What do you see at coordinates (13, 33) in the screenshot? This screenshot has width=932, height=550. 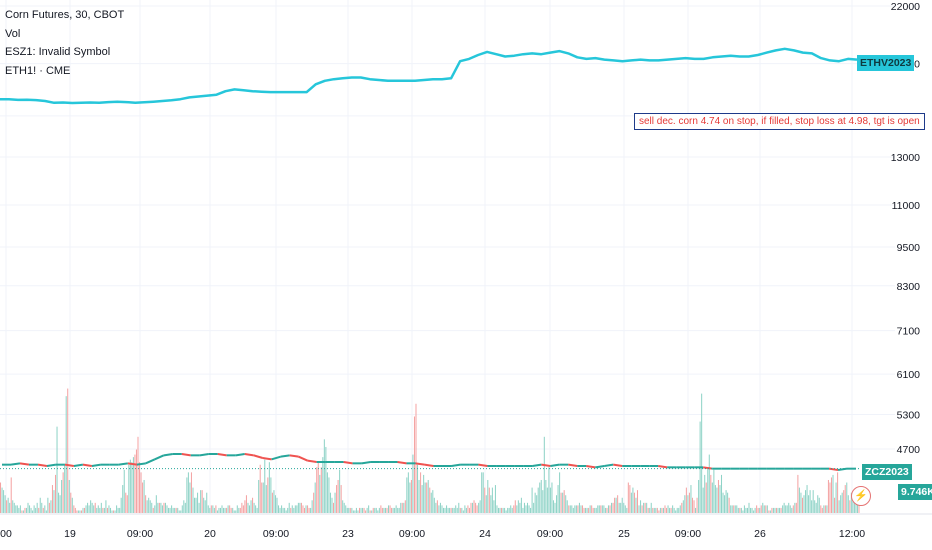 I see `legend-volume: Vol` at bounding box center [13, 33].